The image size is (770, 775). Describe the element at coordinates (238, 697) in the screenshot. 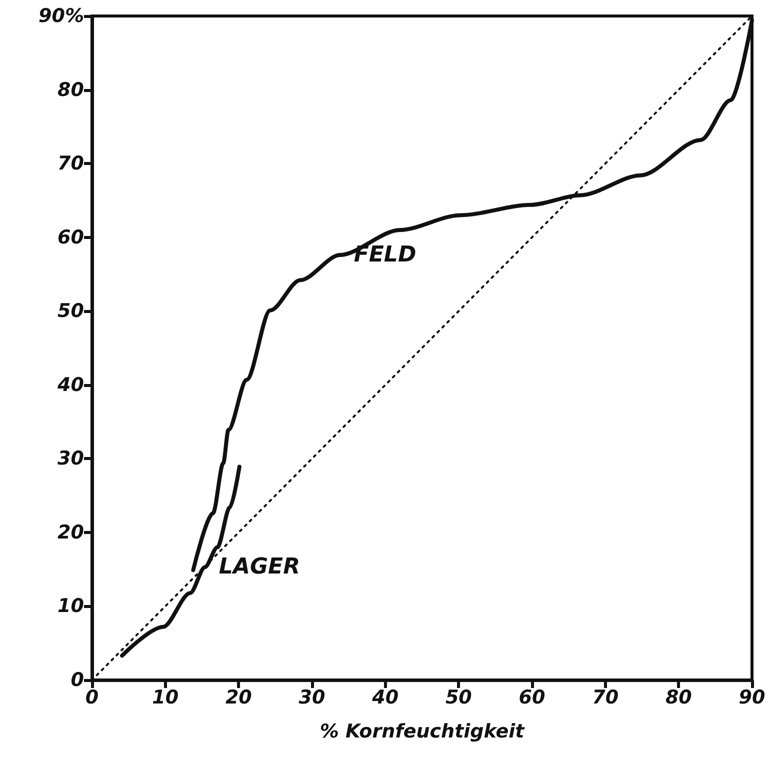

I see `x-tick-label: 20` at that location.